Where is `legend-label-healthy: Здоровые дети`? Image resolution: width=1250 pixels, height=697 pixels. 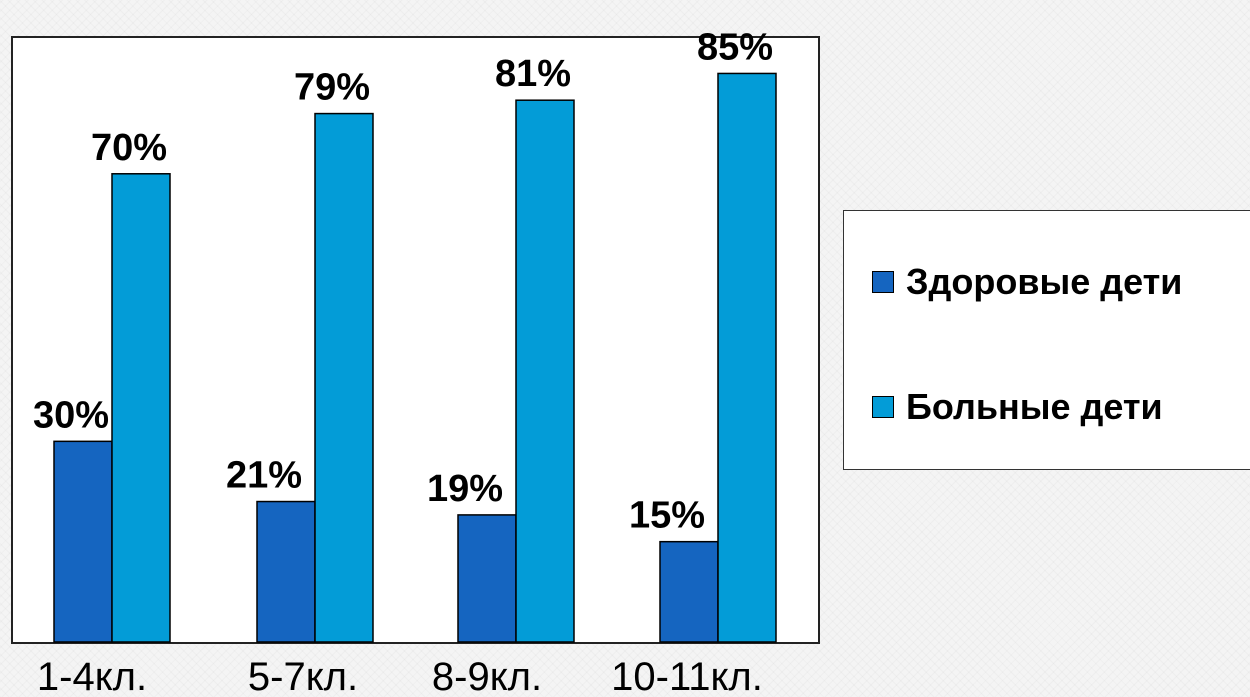
legend-label-healthy: Здоровые дети is located at coordinates (1044, 281).